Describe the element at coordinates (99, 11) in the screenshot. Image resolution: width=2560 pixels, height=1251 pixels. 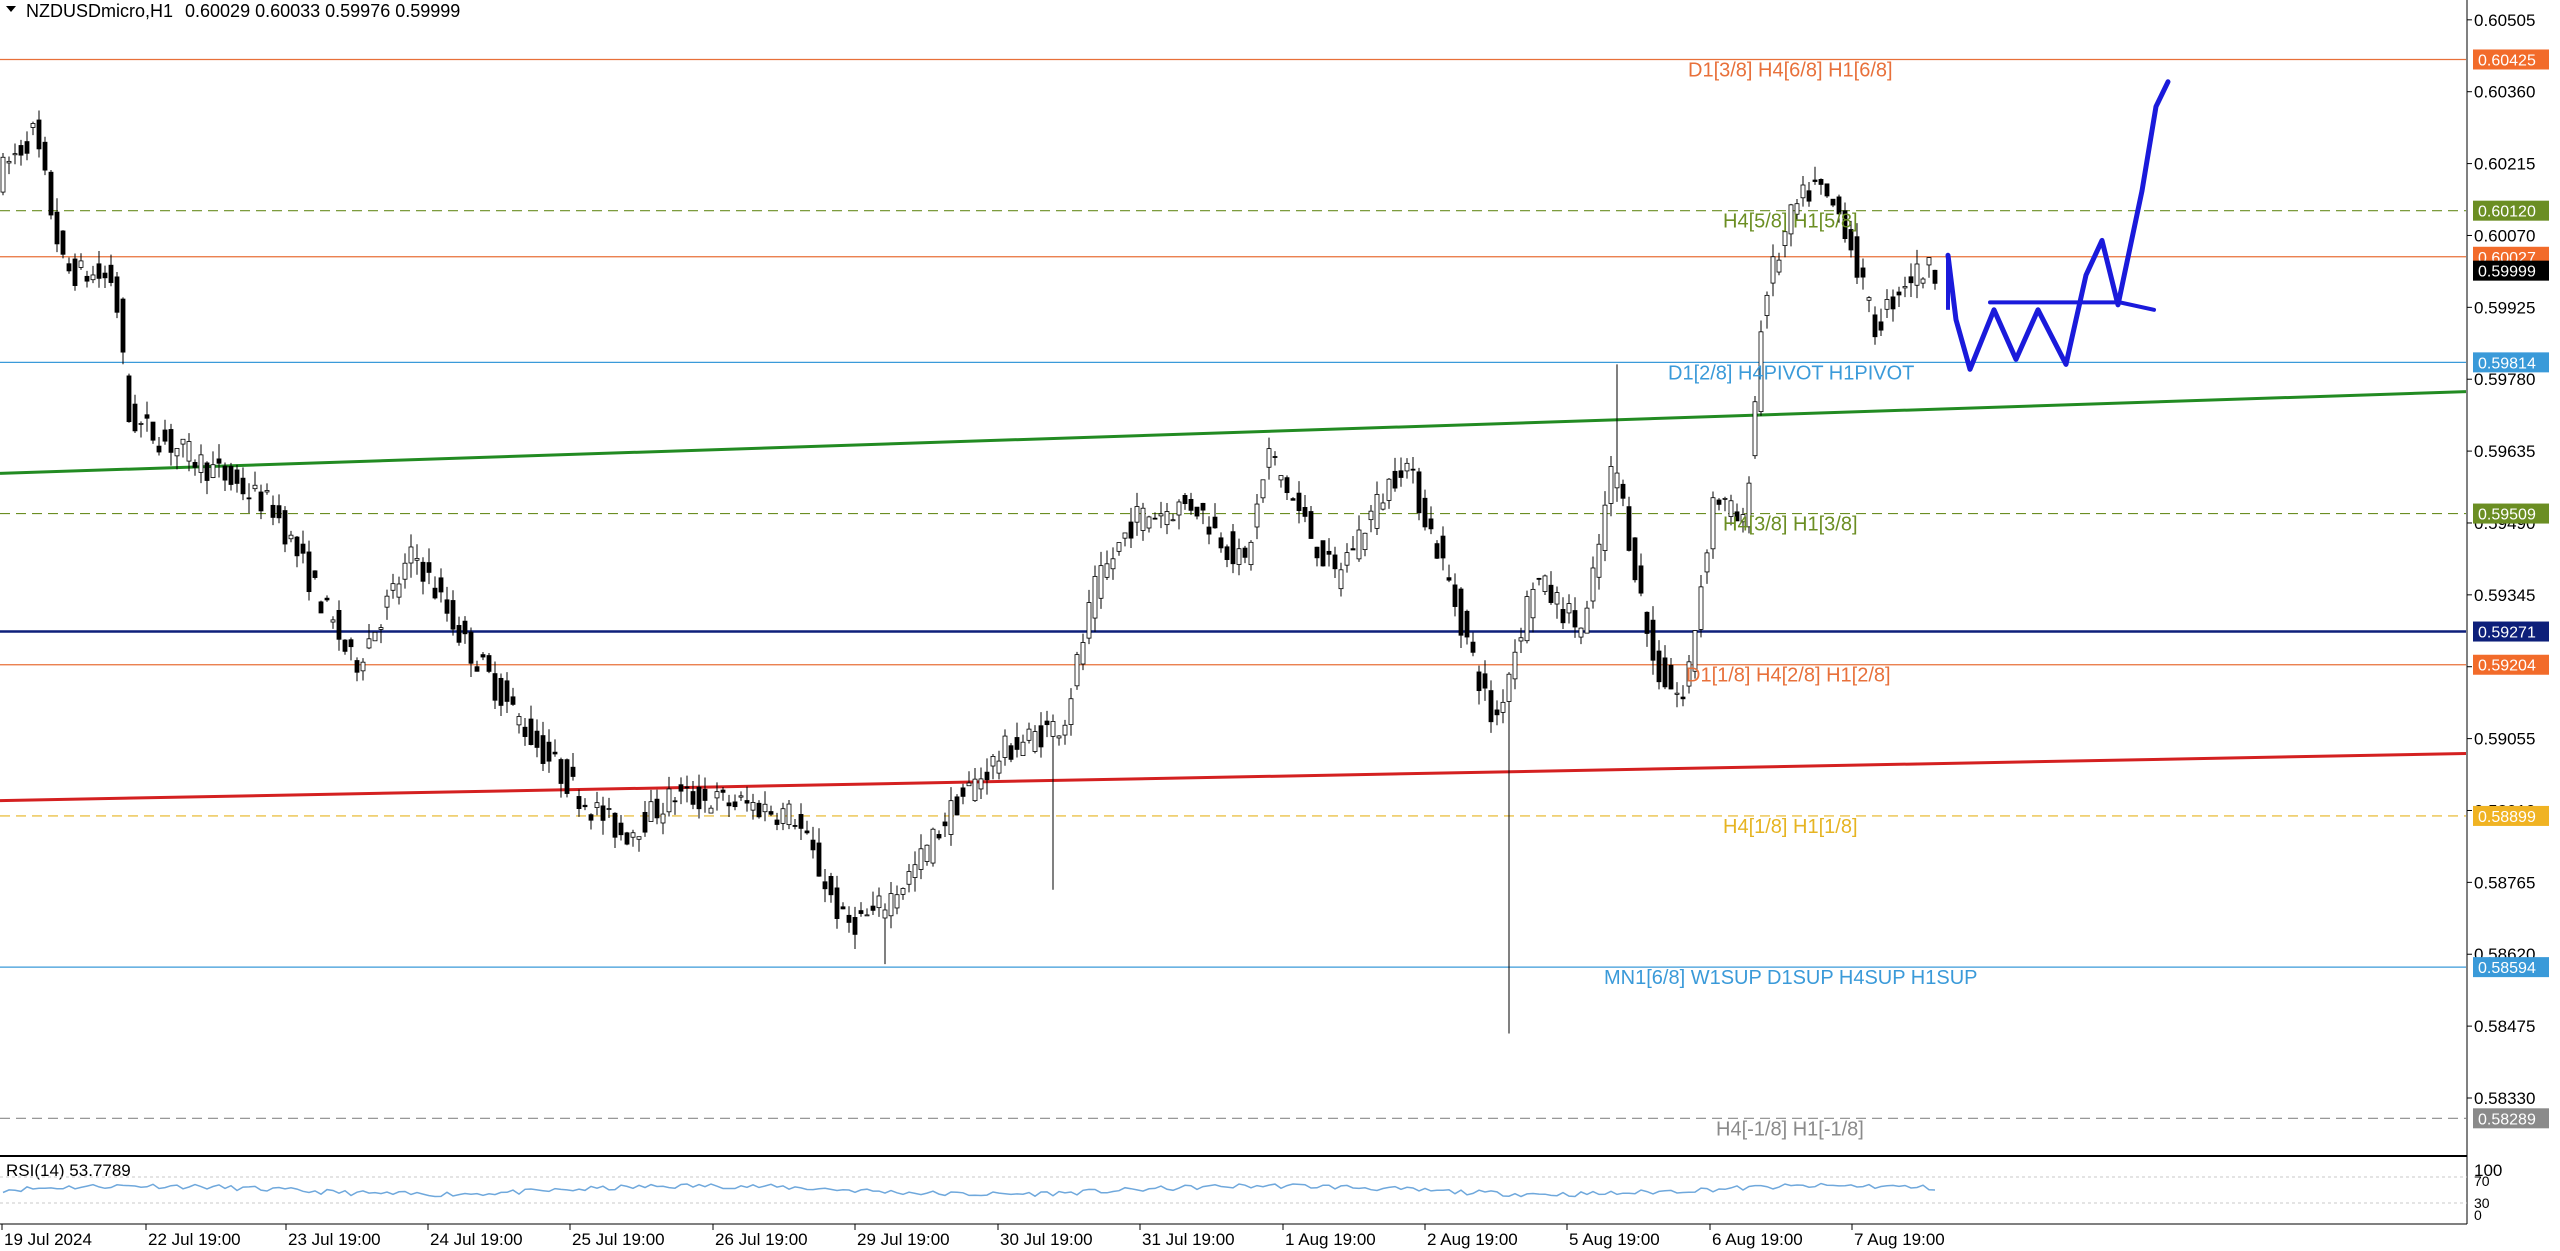
I see `symbol-name: NZDUSDmicro,H1` at that location.